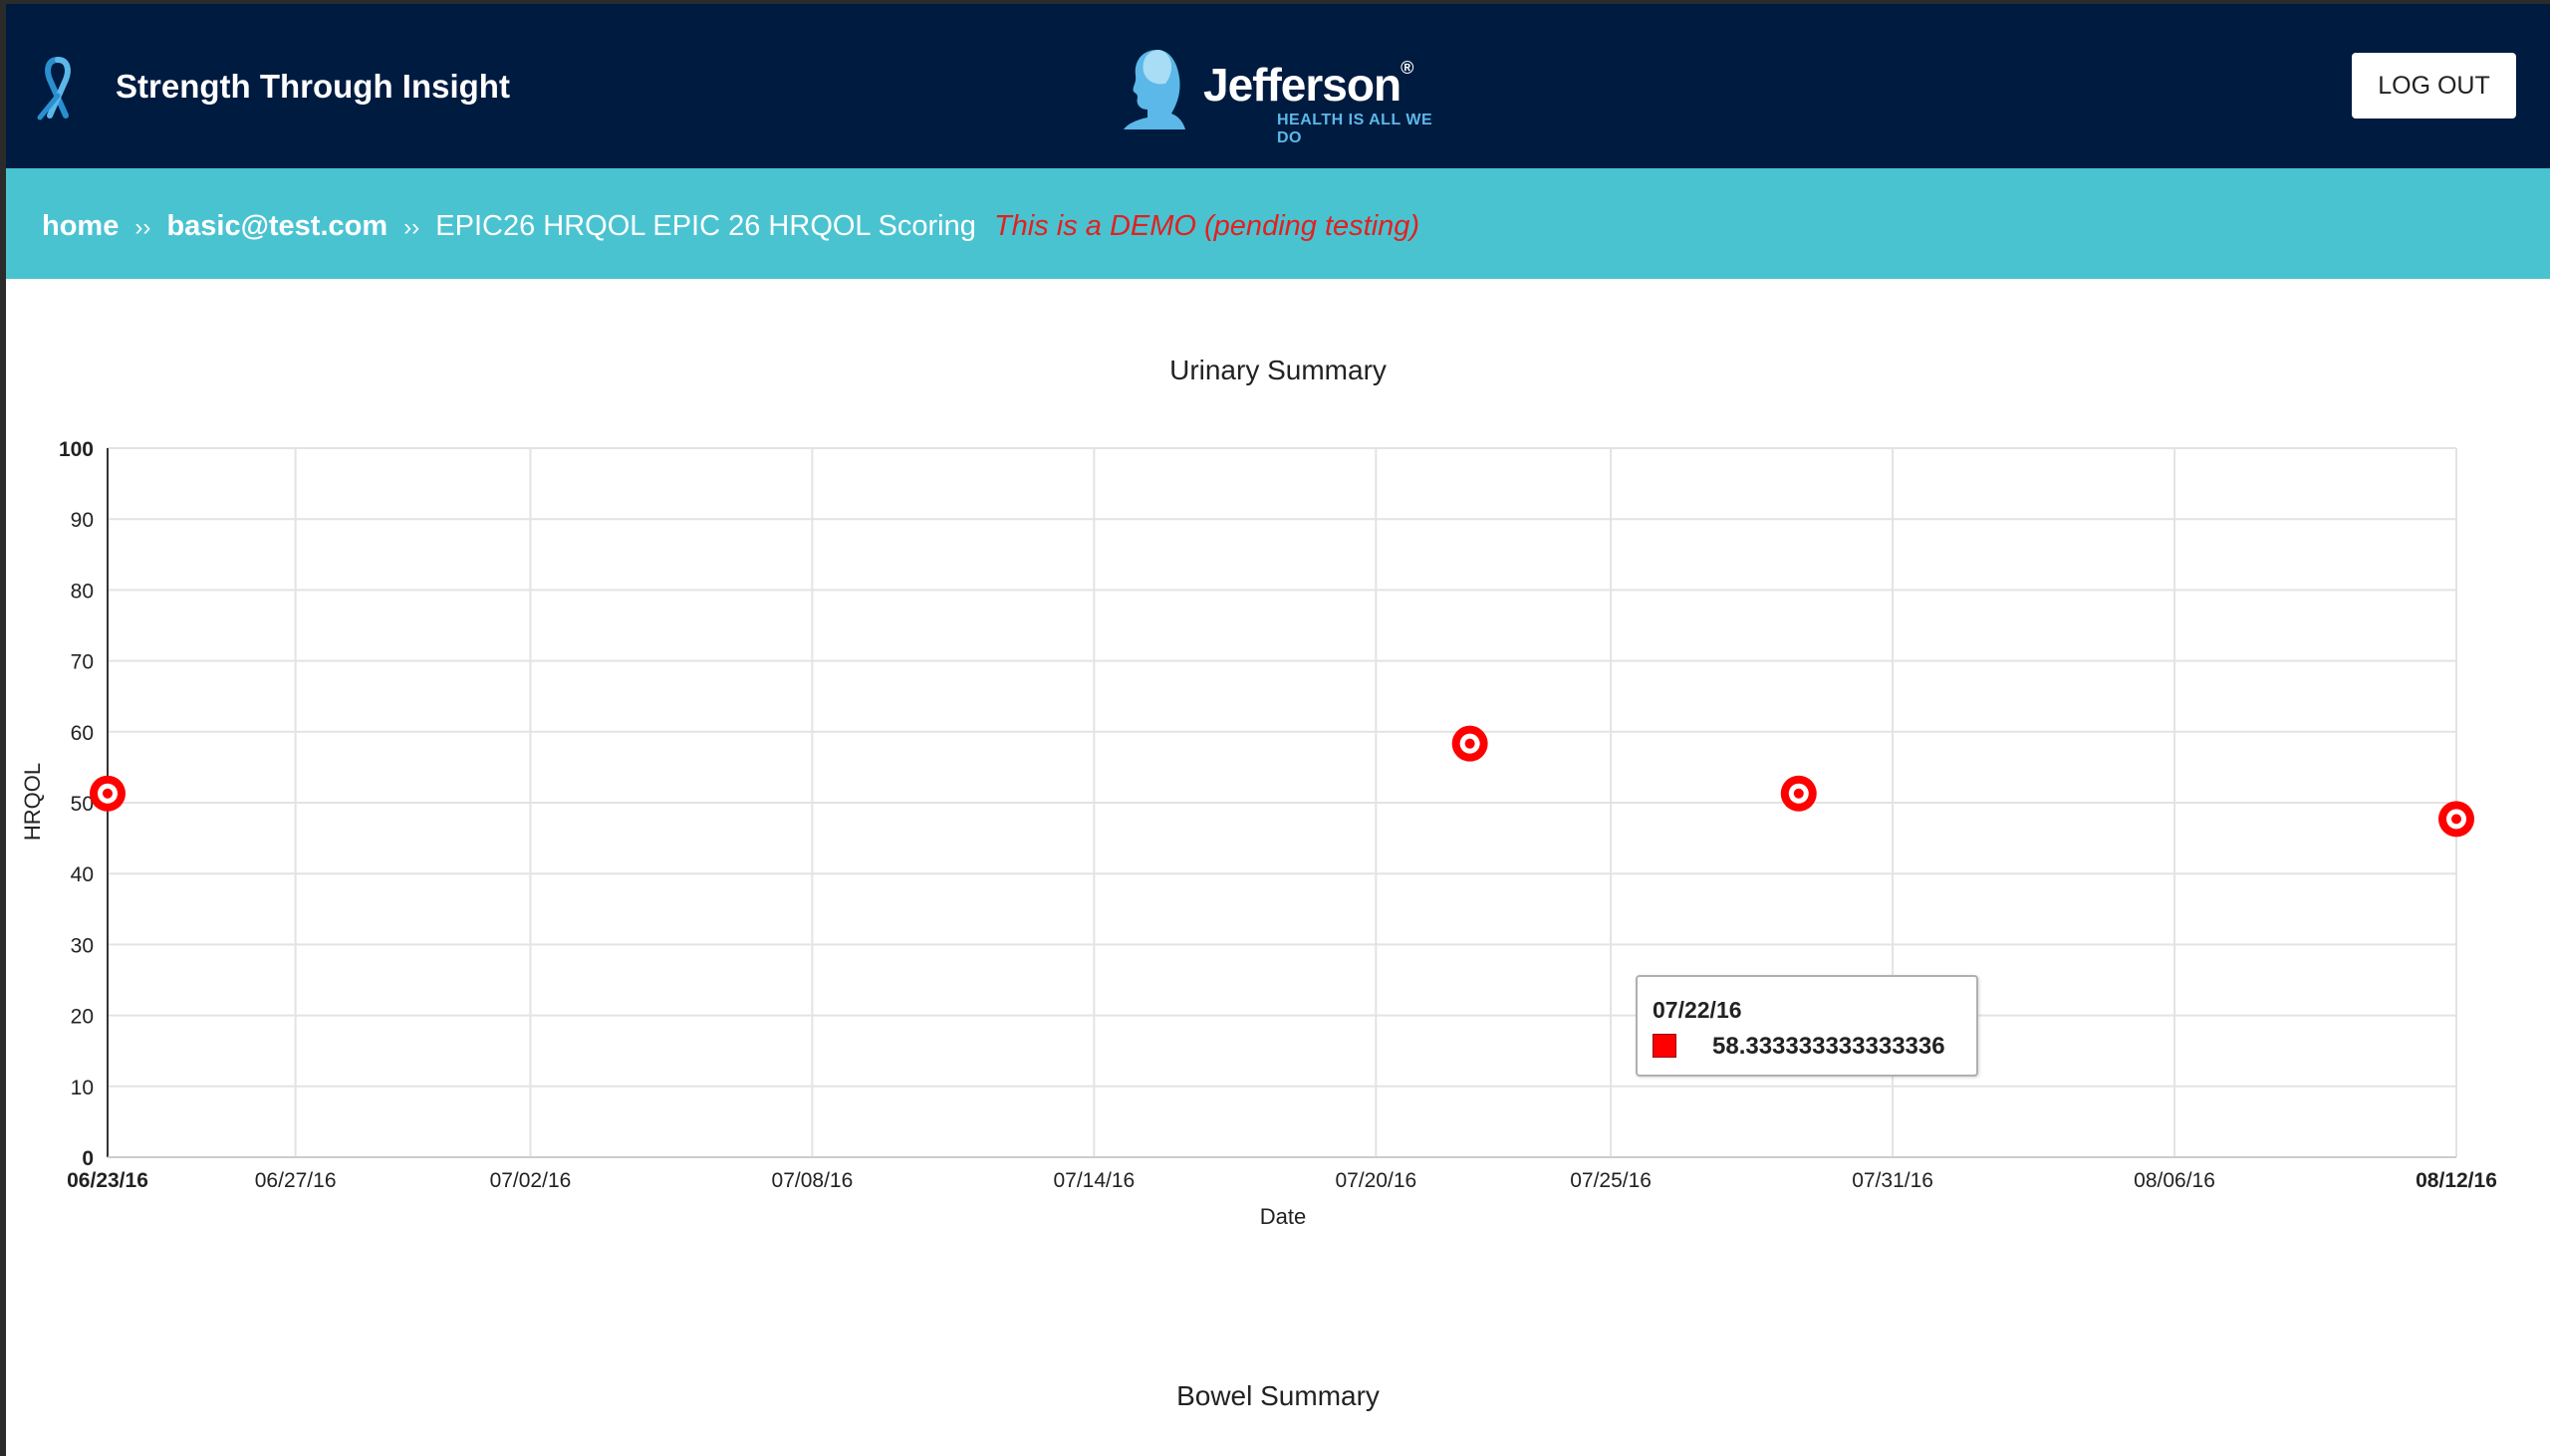  I want to click on tooltip-value: 58.333333333333336, so click(1828, 1046).